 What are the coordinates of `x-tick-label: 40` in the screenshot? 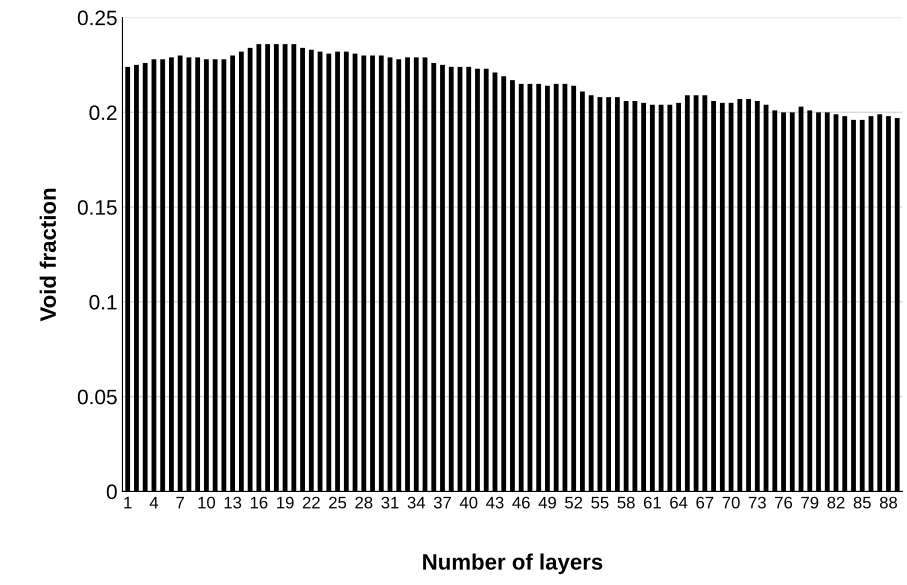 It's located at (469, 502).